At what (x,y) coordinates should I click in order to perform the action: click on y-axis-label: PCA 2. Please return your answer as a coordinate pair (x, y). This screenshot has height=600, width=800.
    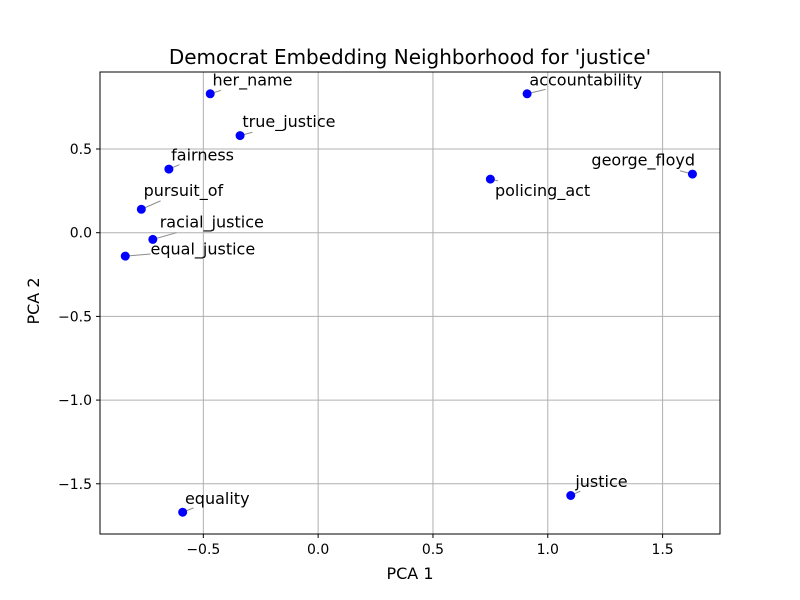
    Looking at the image, I should click on (33, 300).